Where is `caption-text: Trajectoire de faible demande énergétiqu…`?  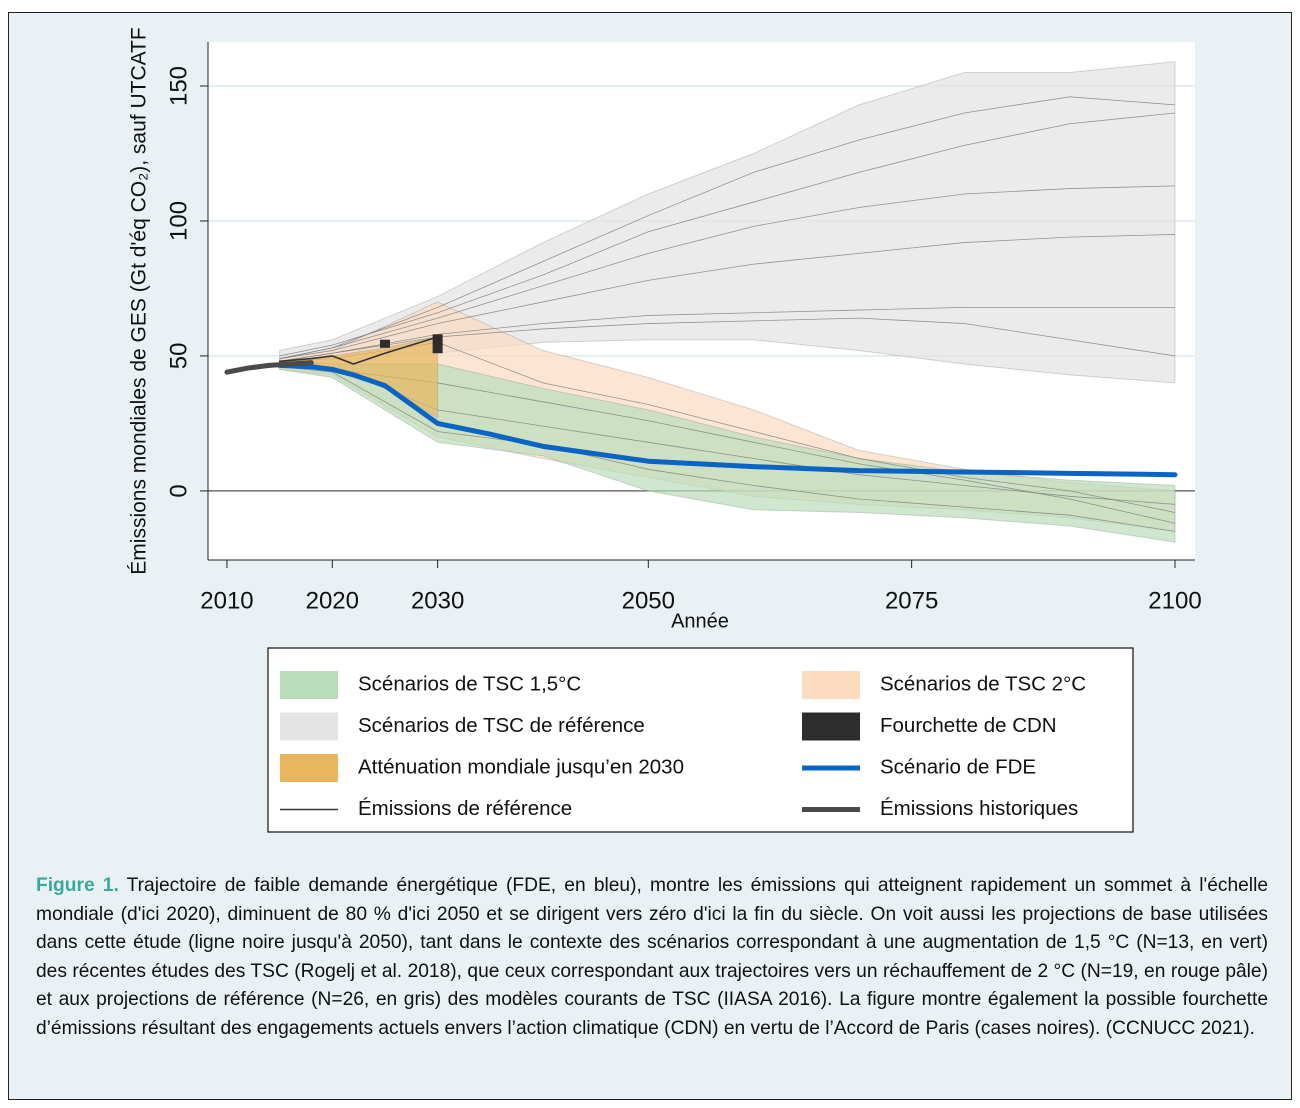 caption-text: Trajectoire de faible demande énergétiqu… is located at coordinates (652, 957).